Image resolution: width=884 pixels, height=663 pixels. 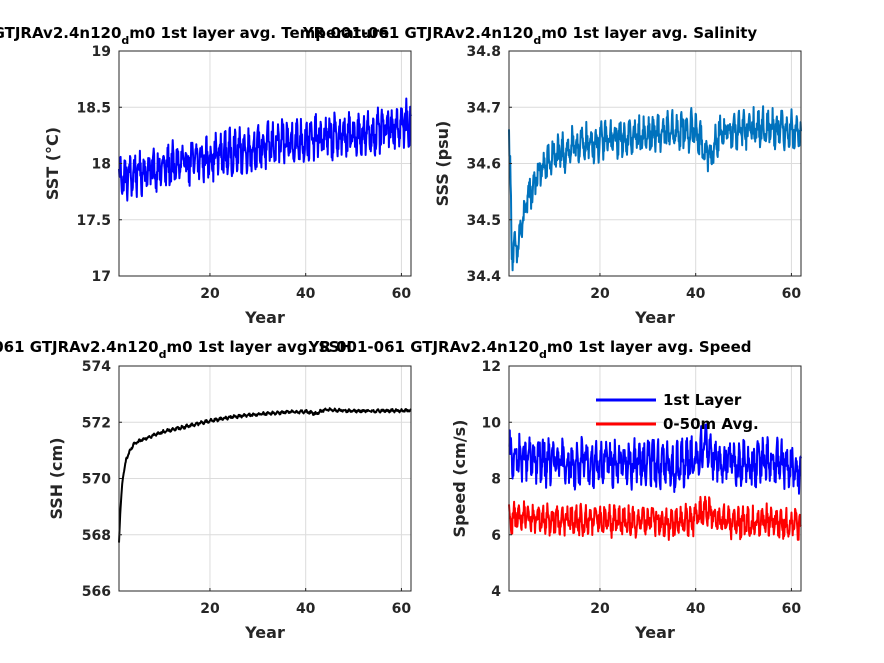 I want to click on y-tick-label: 572, so click(x=96, y=423).